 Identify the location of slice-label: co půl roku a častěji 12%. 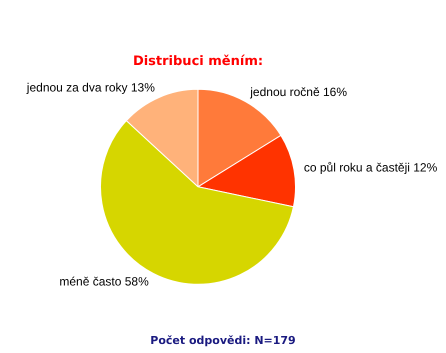
(371, 167).